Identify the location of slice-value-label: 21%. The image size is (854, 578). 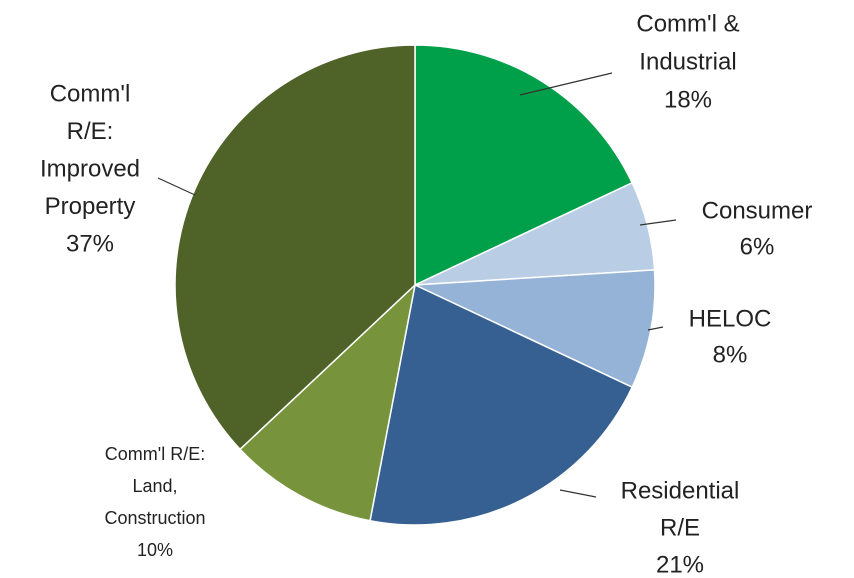
(680, 564).